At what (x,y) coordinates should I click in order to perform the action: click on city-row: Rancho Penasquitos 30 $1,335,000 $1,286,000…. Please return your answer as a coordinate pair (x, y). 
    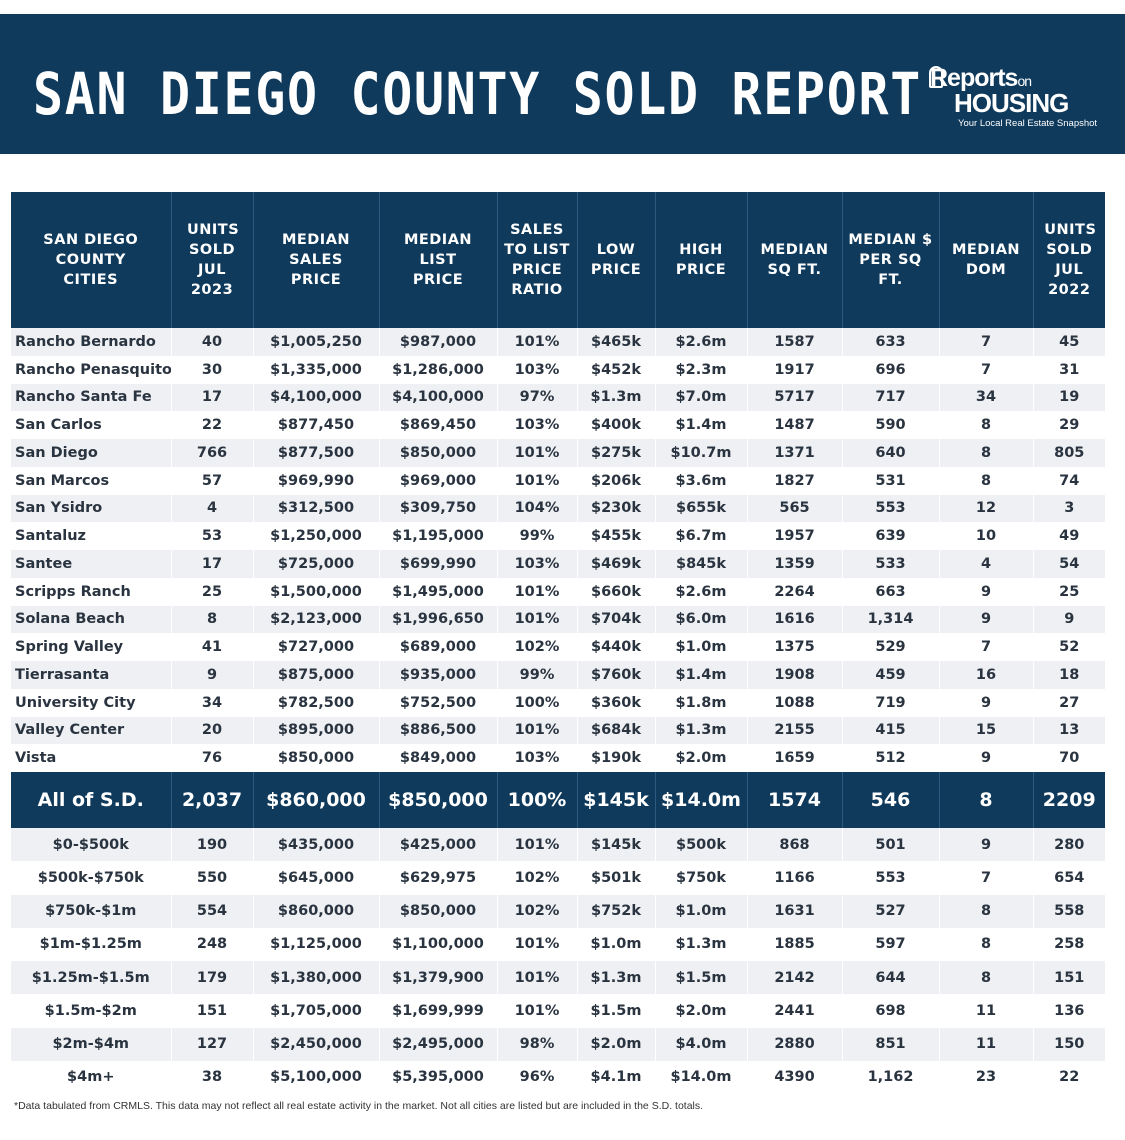
    Looking at the image, I should click on (558, 369).